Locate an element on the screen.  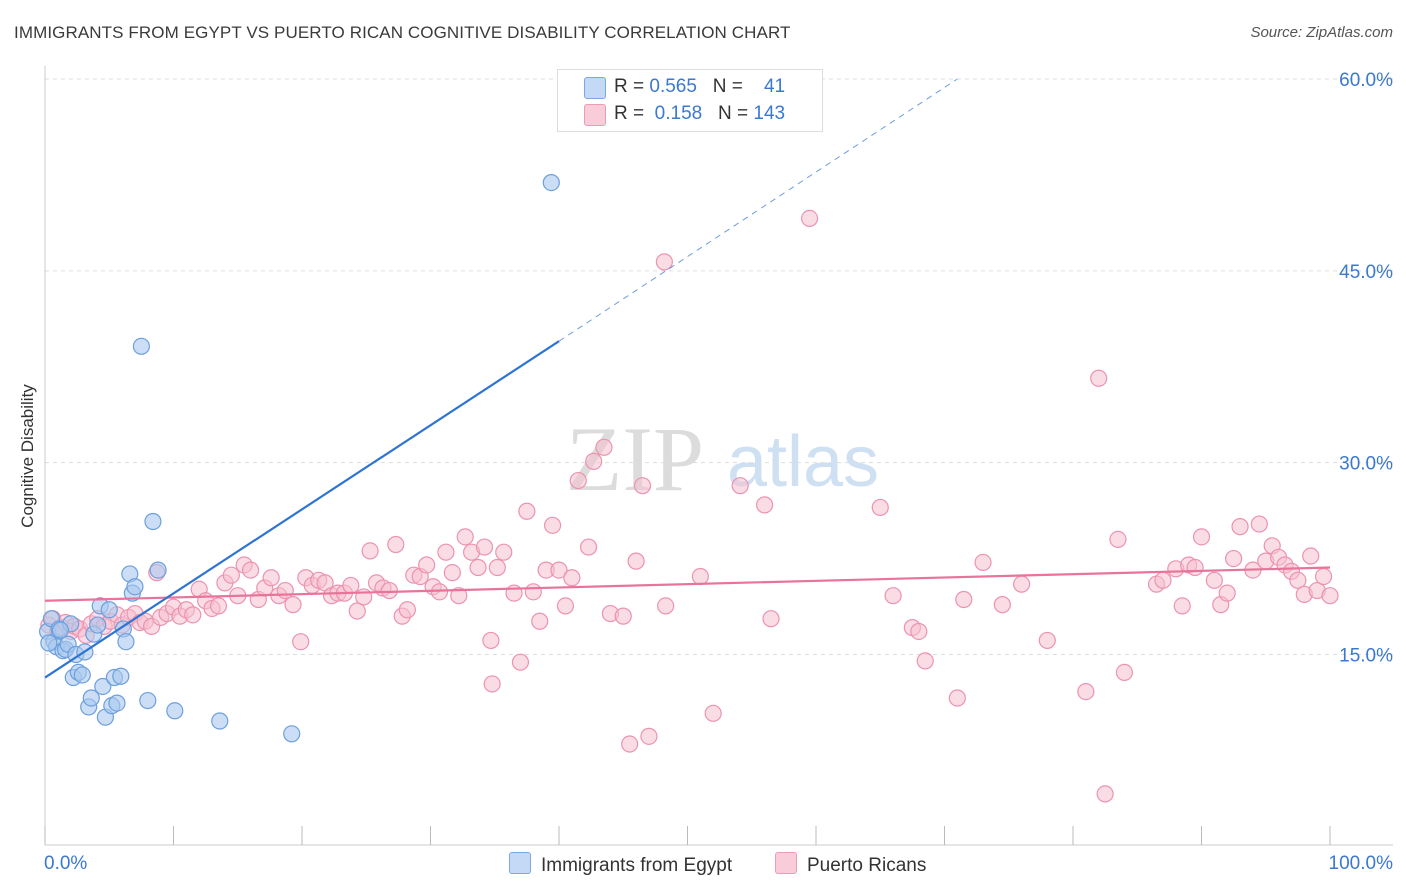
legend-text-egypt: R = 0.565 N = 41 is located at coordinates (699, 87).